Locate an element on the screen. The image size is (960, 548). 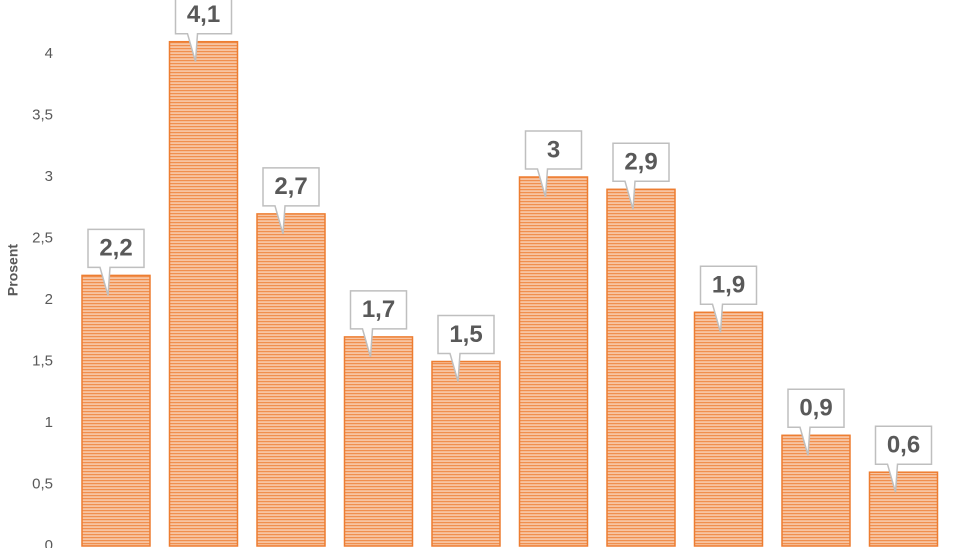
value-label: 2,2 is located at coordinates (115, 248).